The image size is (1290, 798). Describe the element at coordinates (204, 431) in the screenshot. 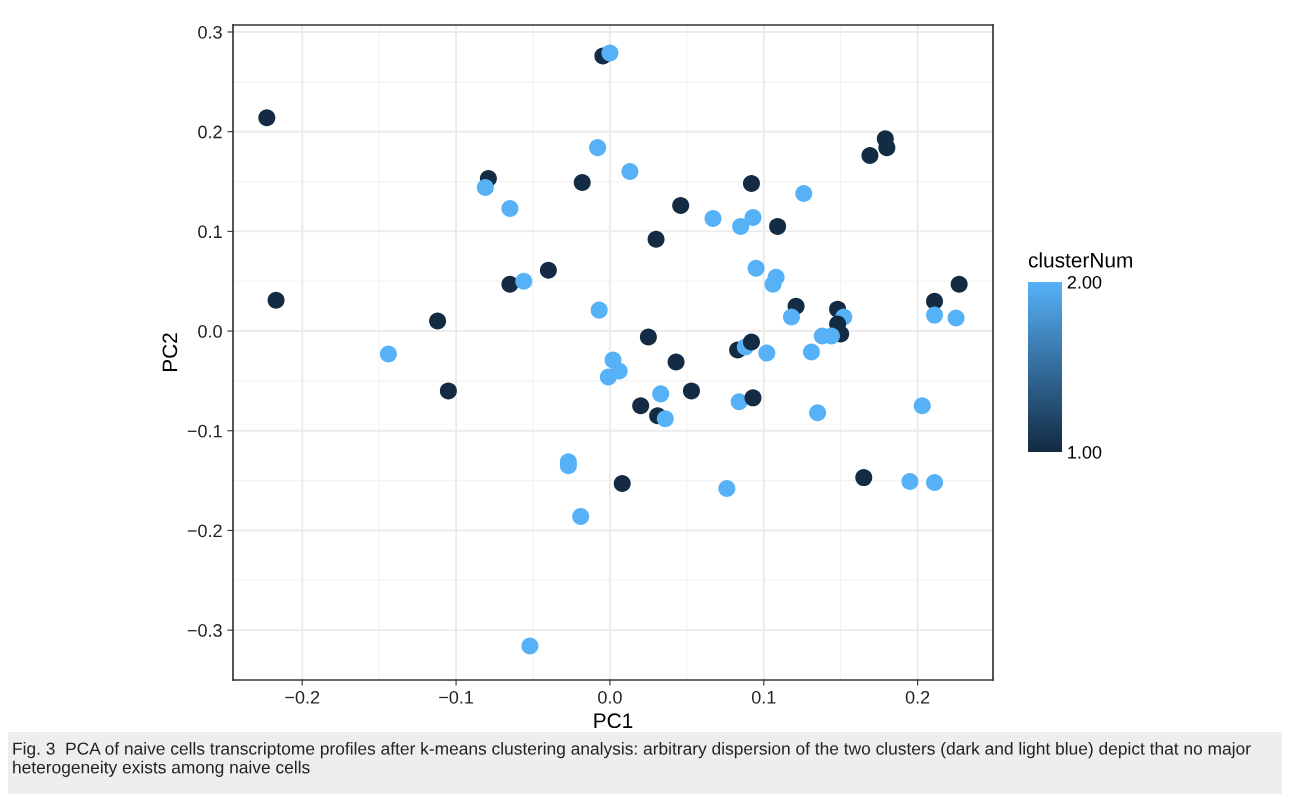

I see `y-tick-label: −0.1` at that location.